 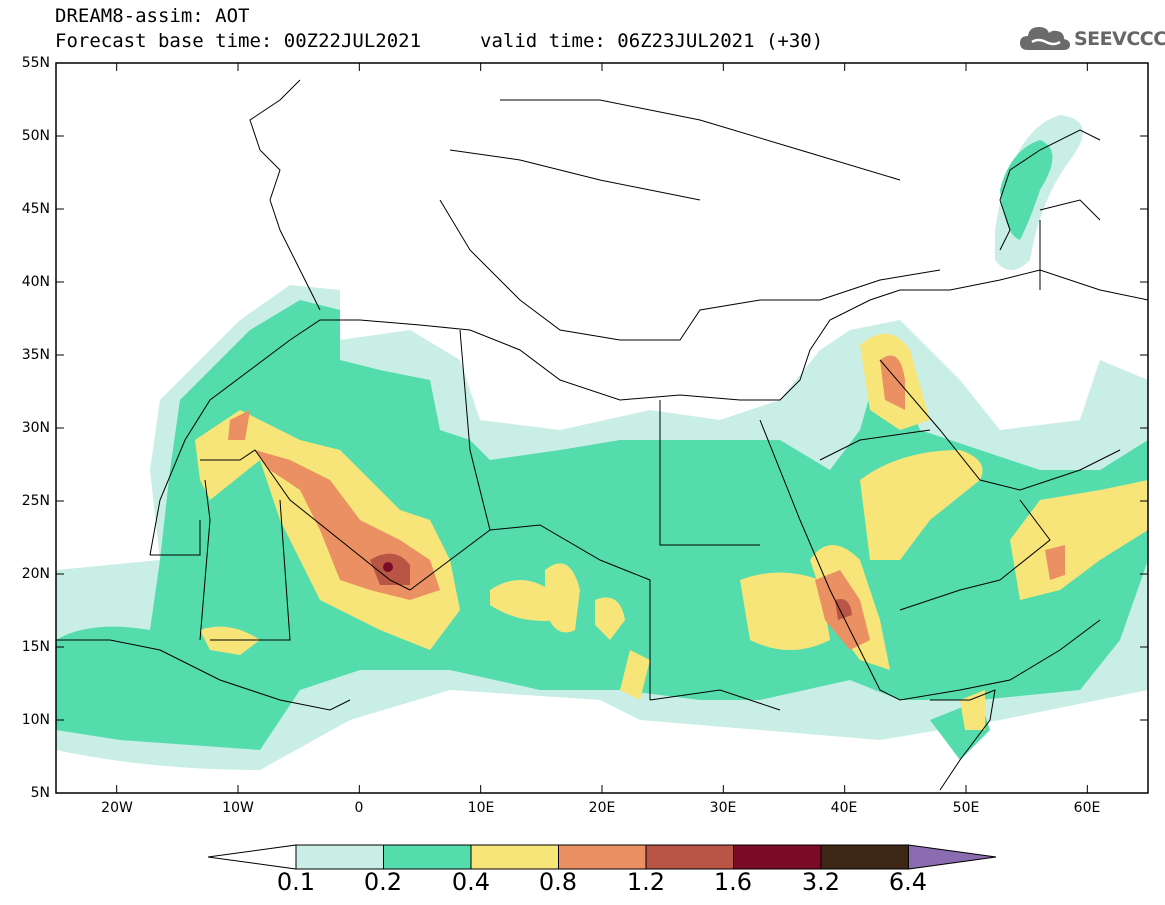 What do you see at coordinates (238, 41) in the screenshot?
I see `forecast-base-time: Forecast base time: 00Z22JUL2021` at bounding box center [238, 41].